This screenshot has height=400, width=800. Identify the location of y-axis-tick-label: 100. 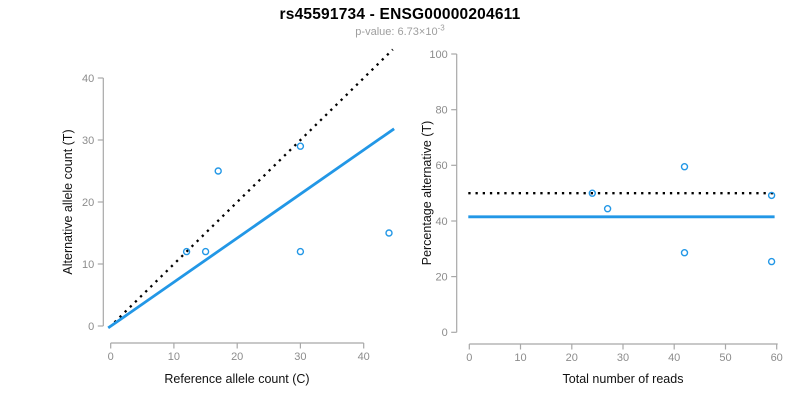
(438, 55).